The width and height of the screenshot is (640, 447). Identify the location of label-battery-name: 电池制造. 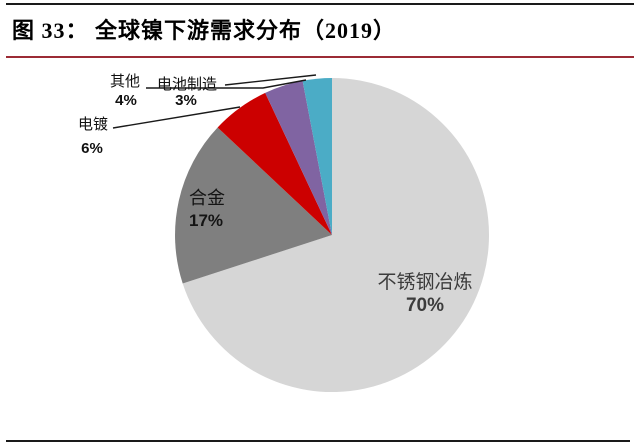
(187, 84).